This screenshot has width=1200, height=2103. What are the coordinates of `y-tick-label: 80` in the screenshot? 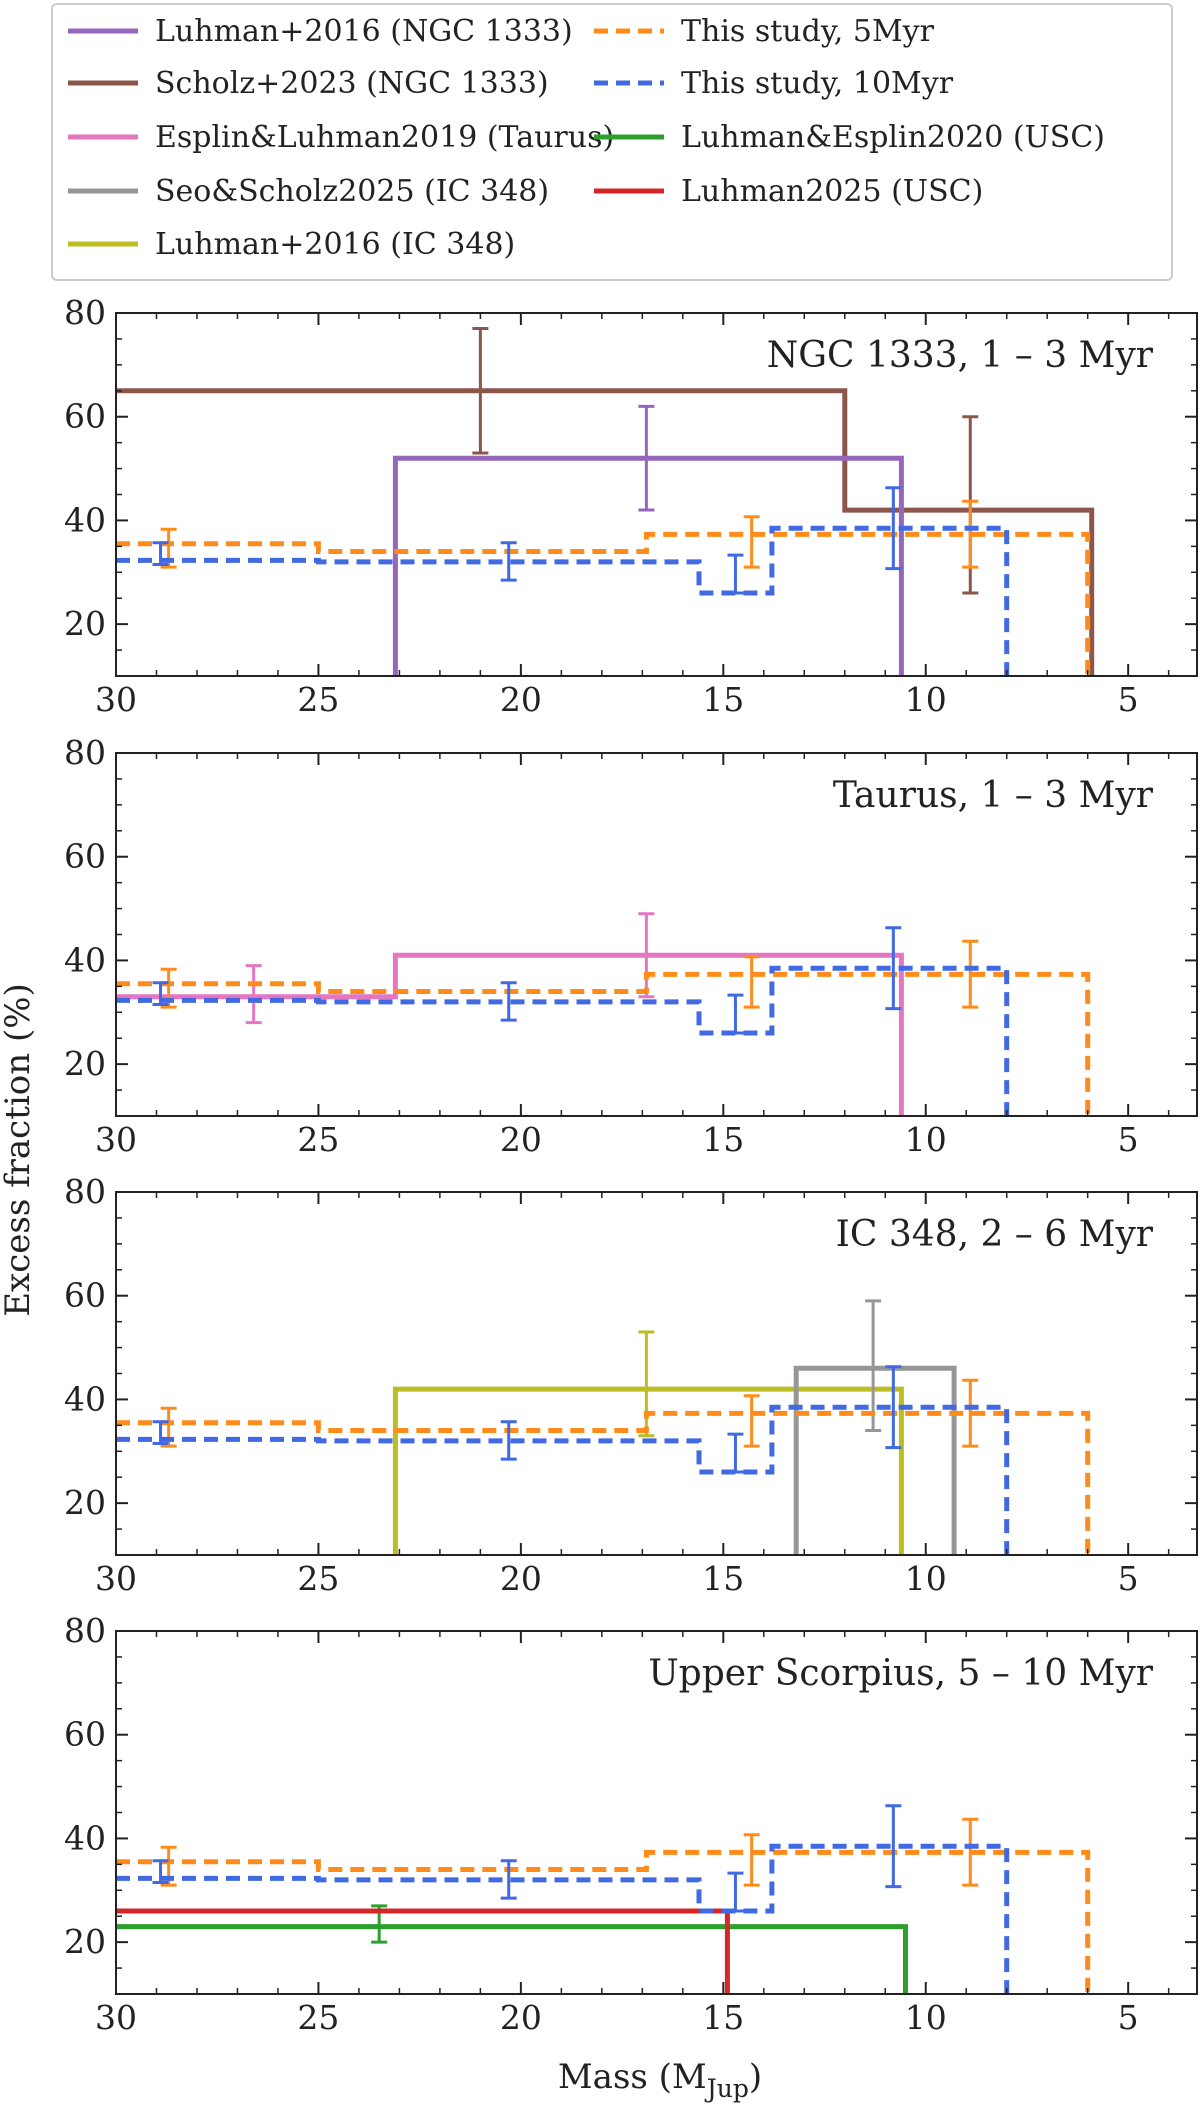 It's located at (85, 752).